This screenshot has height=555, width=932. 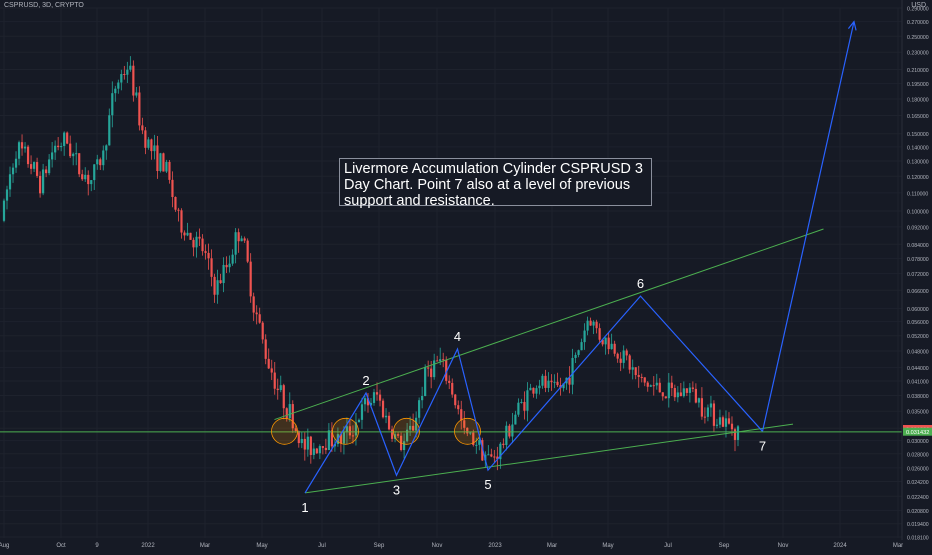 What do you see at coordinates (549, 458) in the screenshot?
I see `channel-lower-line` at bounding box center [549, 458].